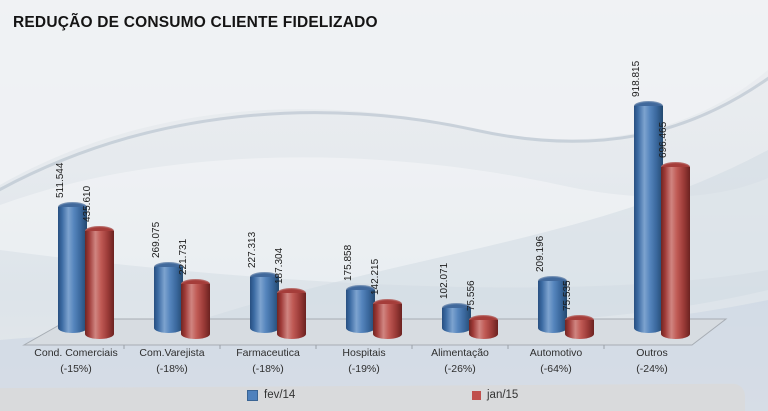  Describe the element at coordinates (556, 353) in the screenshot. I see `category-name: Automotivo` at that location.